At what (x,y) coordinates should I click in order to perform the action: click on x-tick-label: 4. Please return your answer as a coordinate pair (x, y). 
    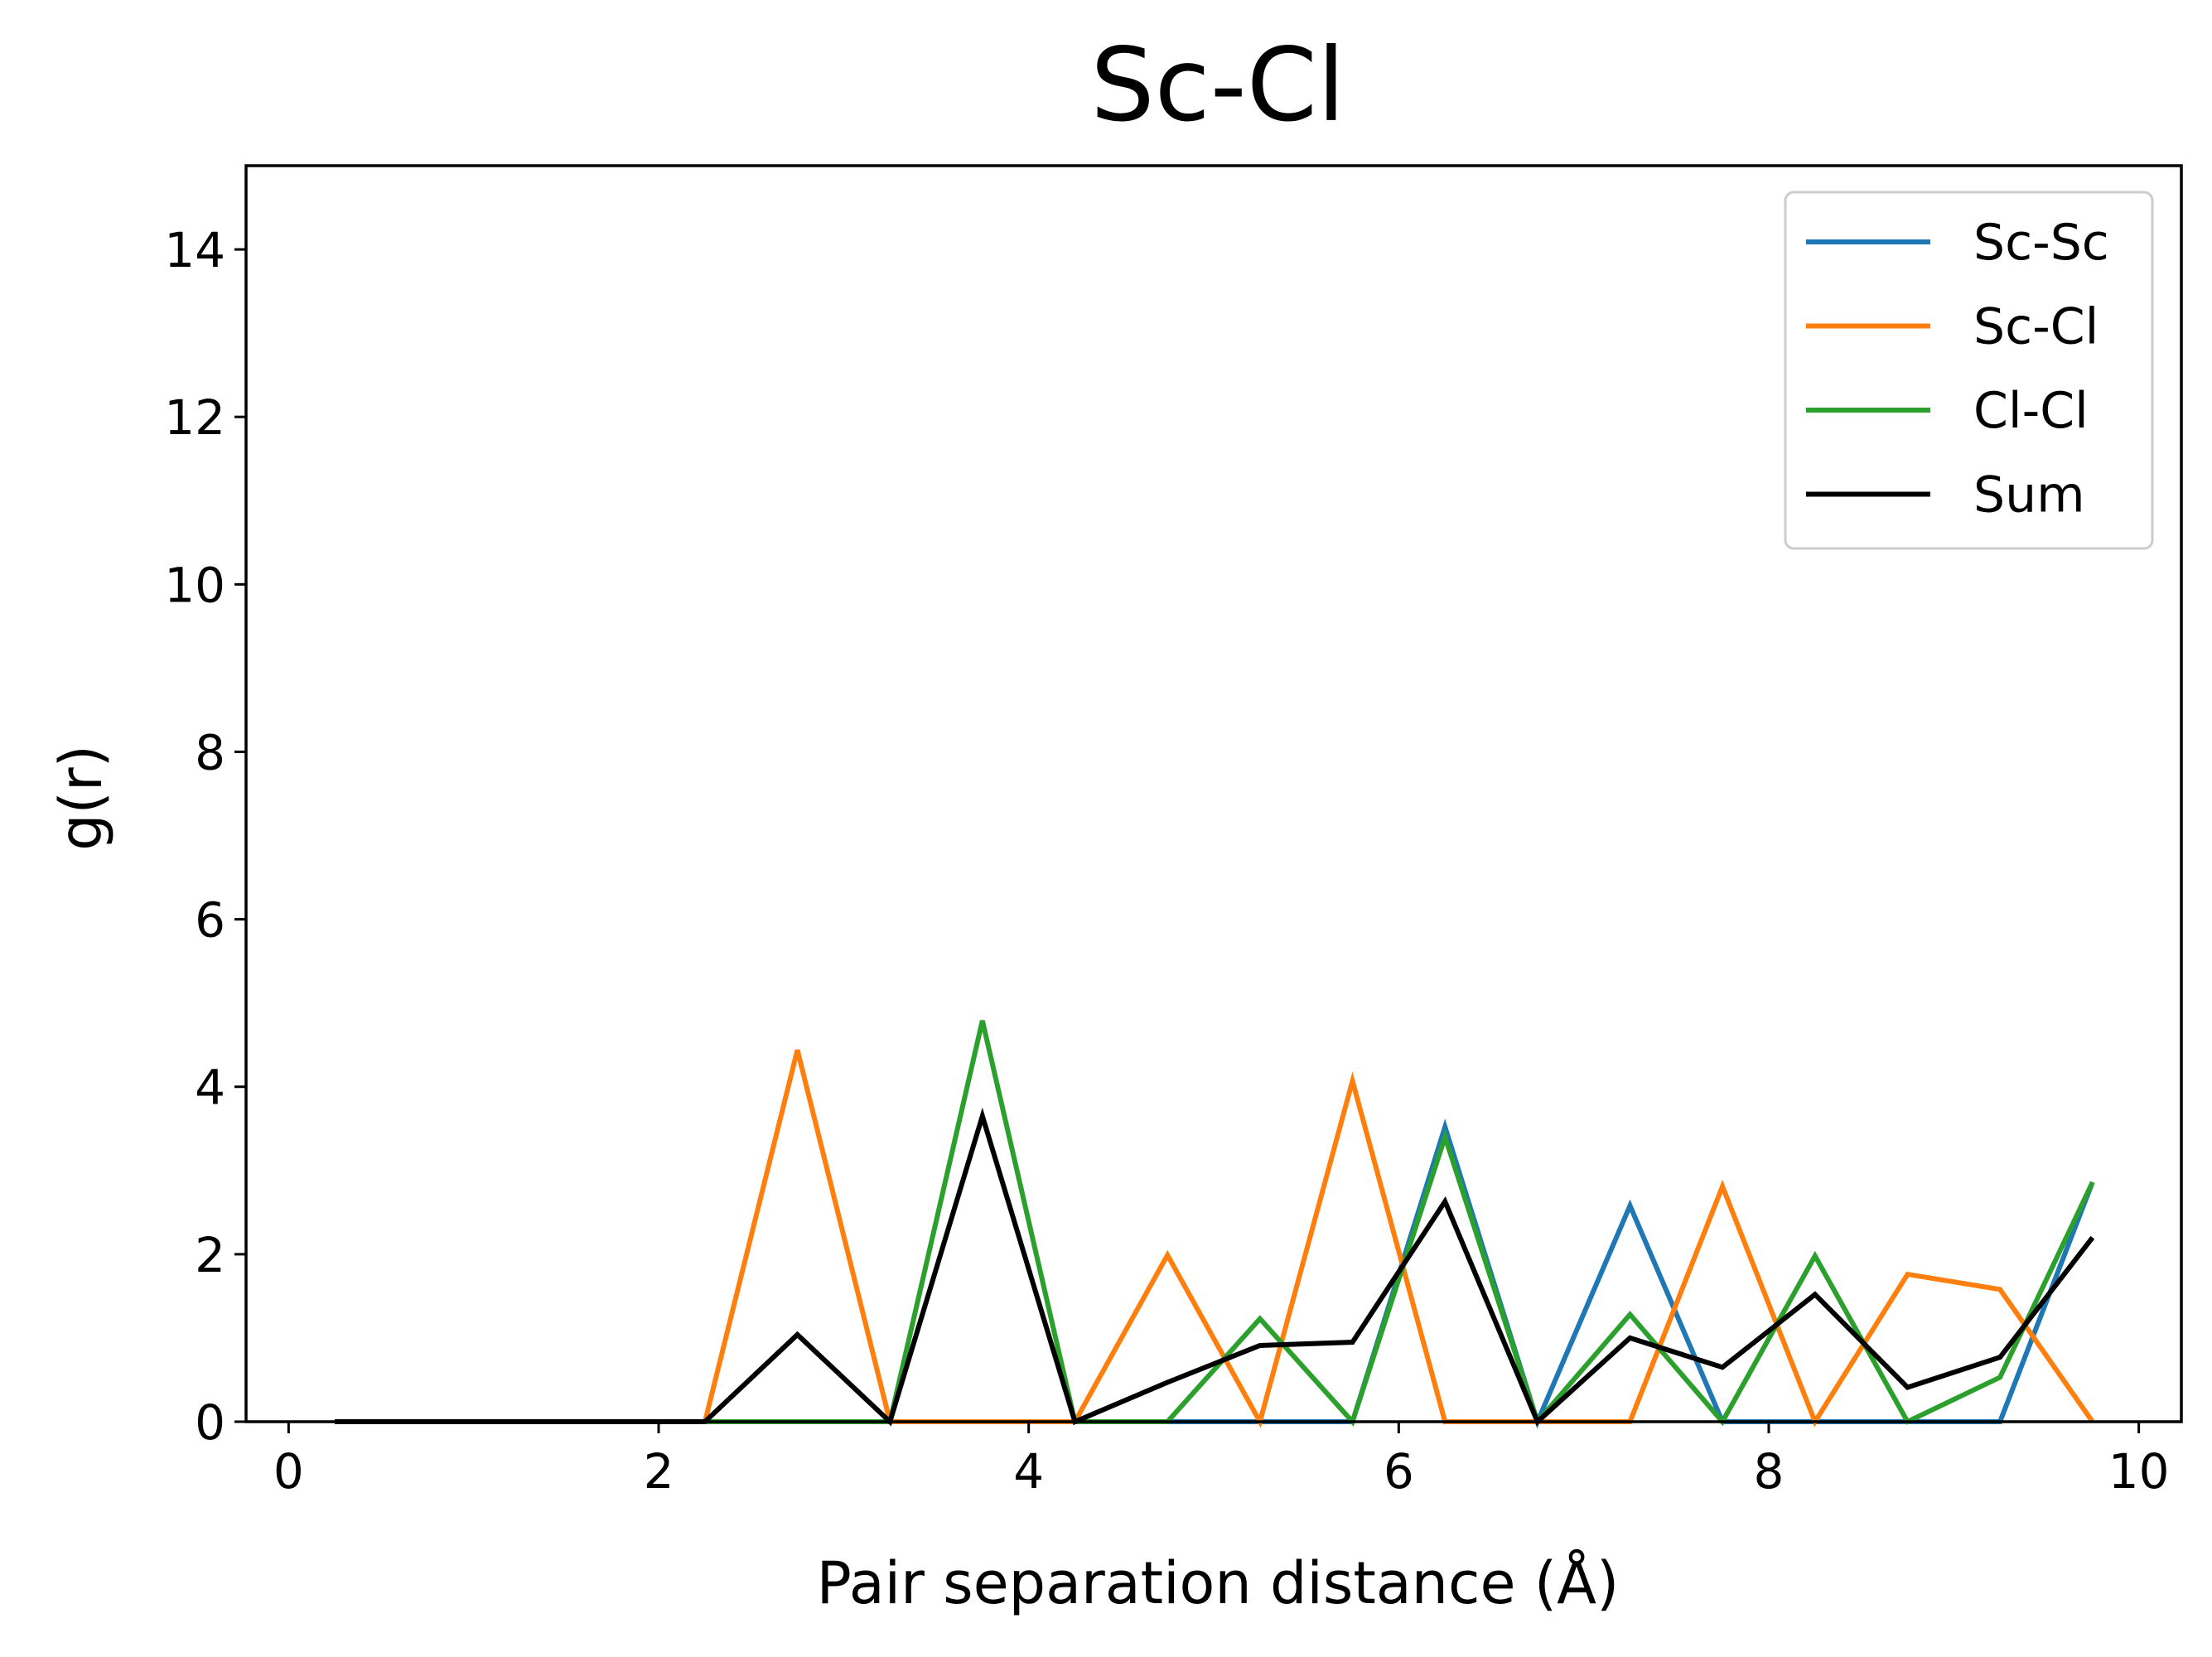
    Looking at the image, I should click on (1028, 1472).